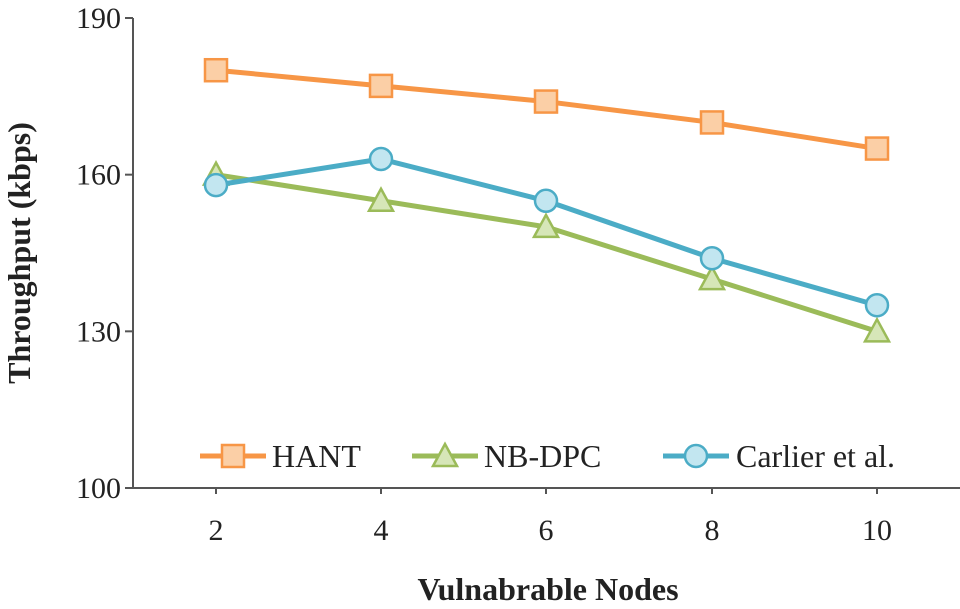 The height and width of the screenshot is (609, 960). What do you see at coordinates (542, 456) in the screenshot?
I see `legend-label: NB-DPC` at bounding box center [542, 456].